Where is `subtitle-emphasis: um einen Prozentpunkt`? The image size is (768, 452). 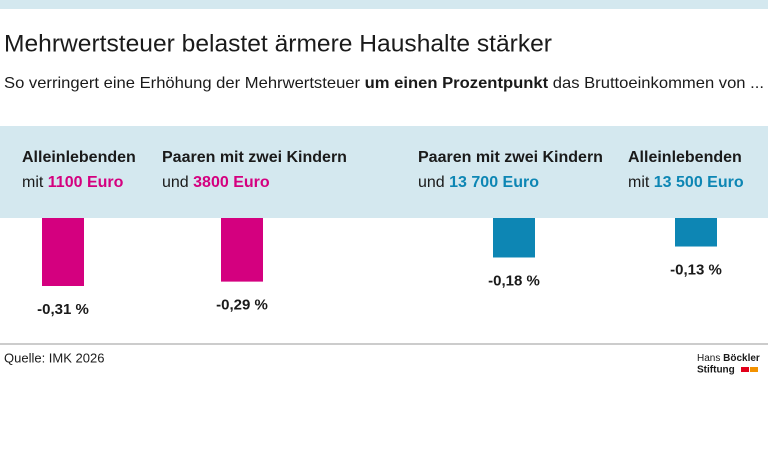 subtitle-emphasis: um einen Prozentpunkt is located at coordinates (457, 83).